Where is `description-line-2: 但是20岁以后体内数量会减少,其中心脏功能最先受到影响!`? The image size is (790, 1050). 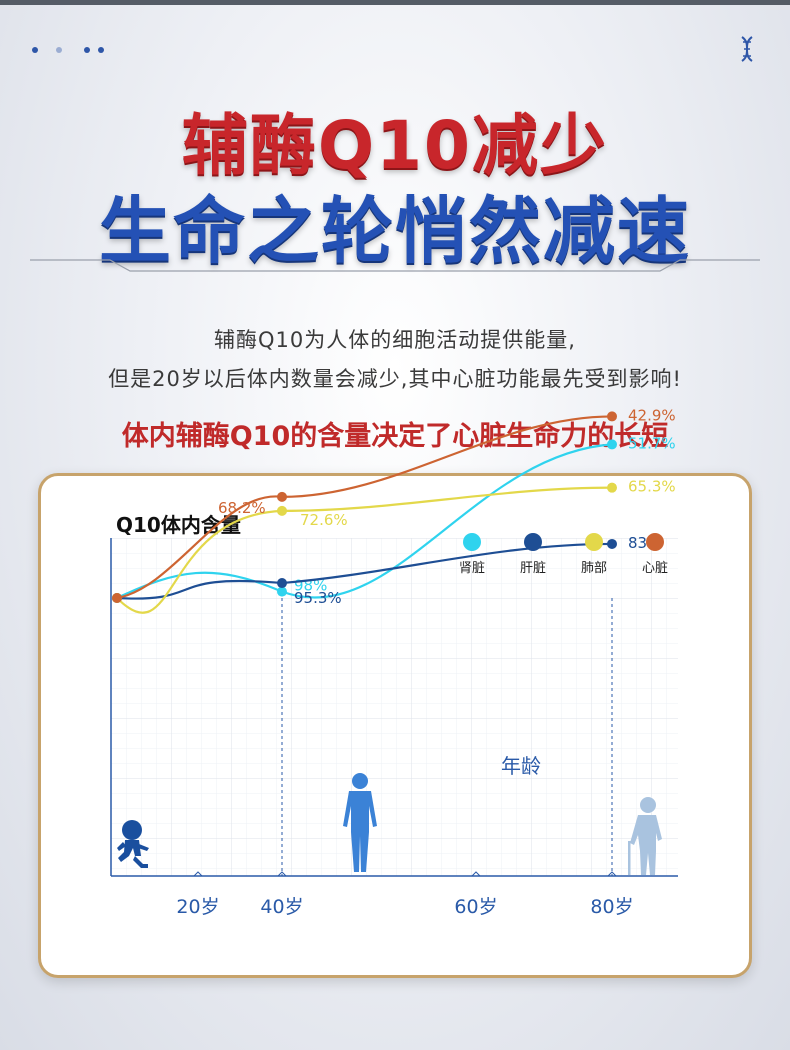
description-line-2: 但是20岁以后体内数量会减少,其中心脏功能最先受到影响! is located at coordinates (395, 379).